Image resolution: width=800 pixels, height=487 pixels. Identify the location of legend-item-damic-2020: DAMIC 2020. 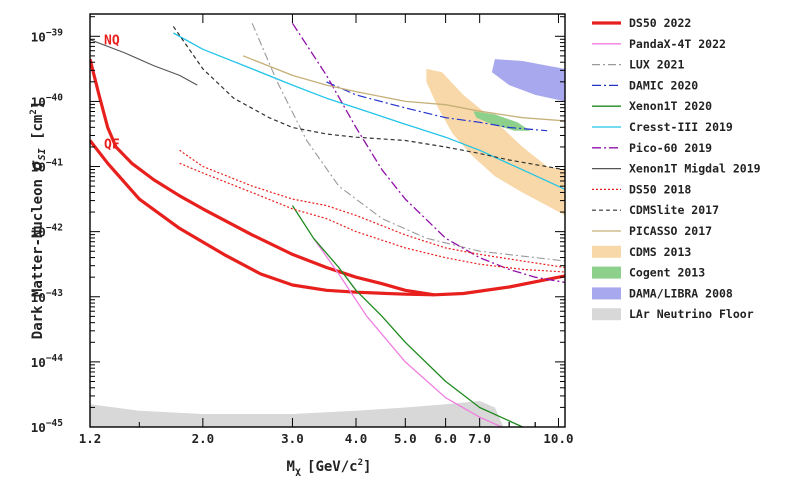
(645, 85).